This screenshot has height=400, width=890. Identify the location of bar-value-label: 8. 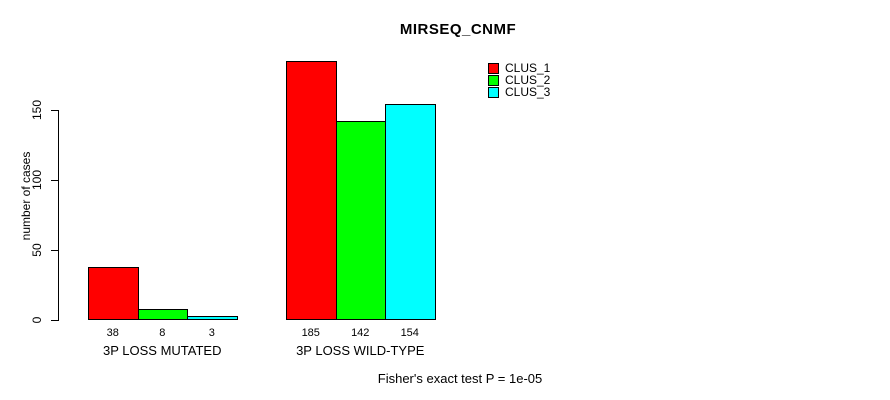
(162, 333).